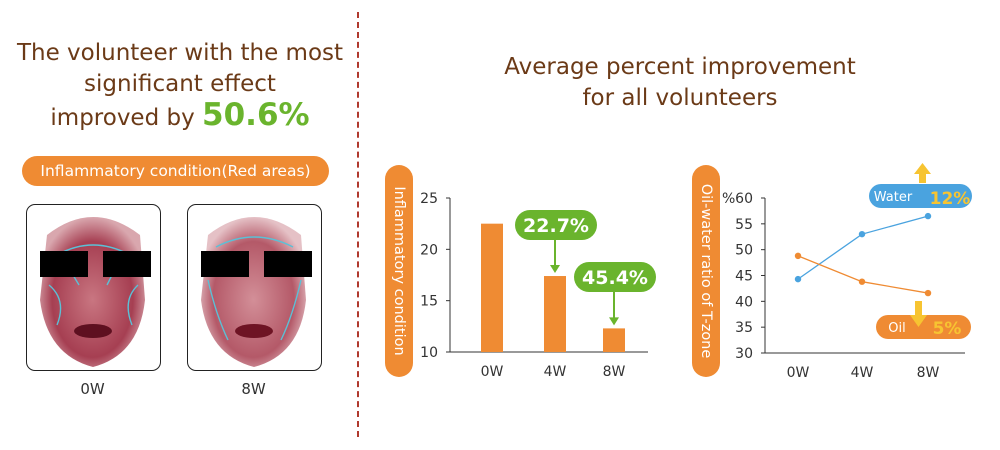  What do you see at coordinates (680, 98) in the screenshot?
I see `average-title-line2: for all volunteers` at bounding box center [680, 98].